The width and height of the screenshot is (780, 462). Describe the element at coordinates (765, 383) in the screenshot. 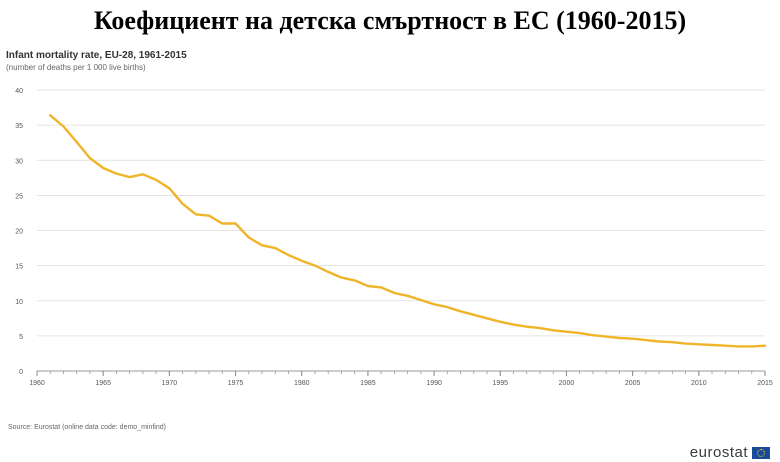

I see `x-tick-label: 2015` at that location.